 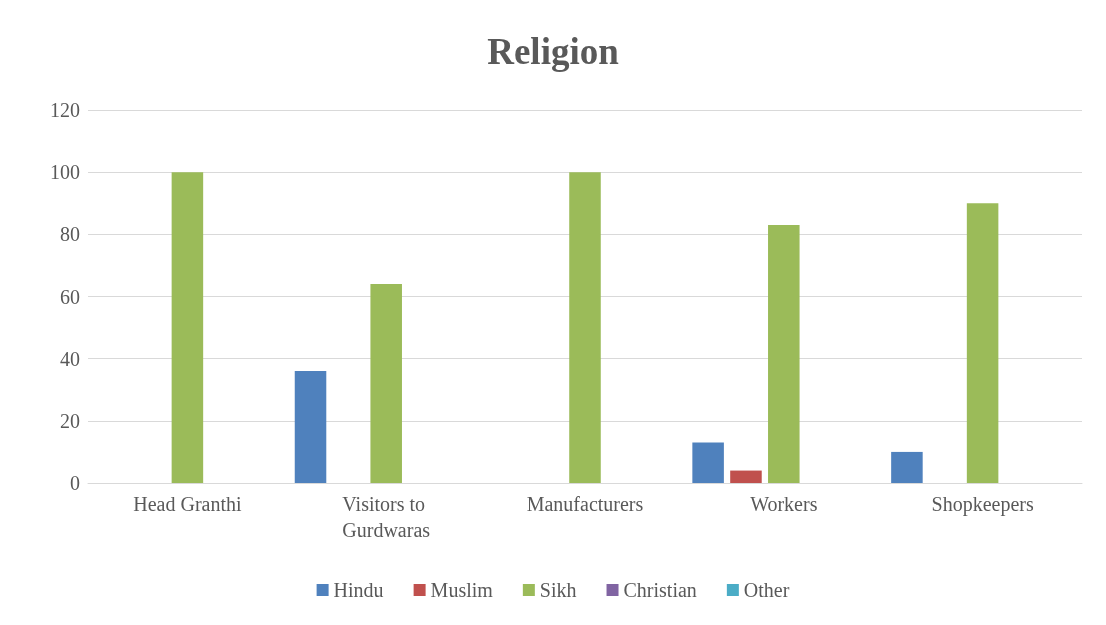 What do you see at coordinates (358, 590) in the screenshot?
I see `legend-label: Hindu` at bounding box center [358, 590].